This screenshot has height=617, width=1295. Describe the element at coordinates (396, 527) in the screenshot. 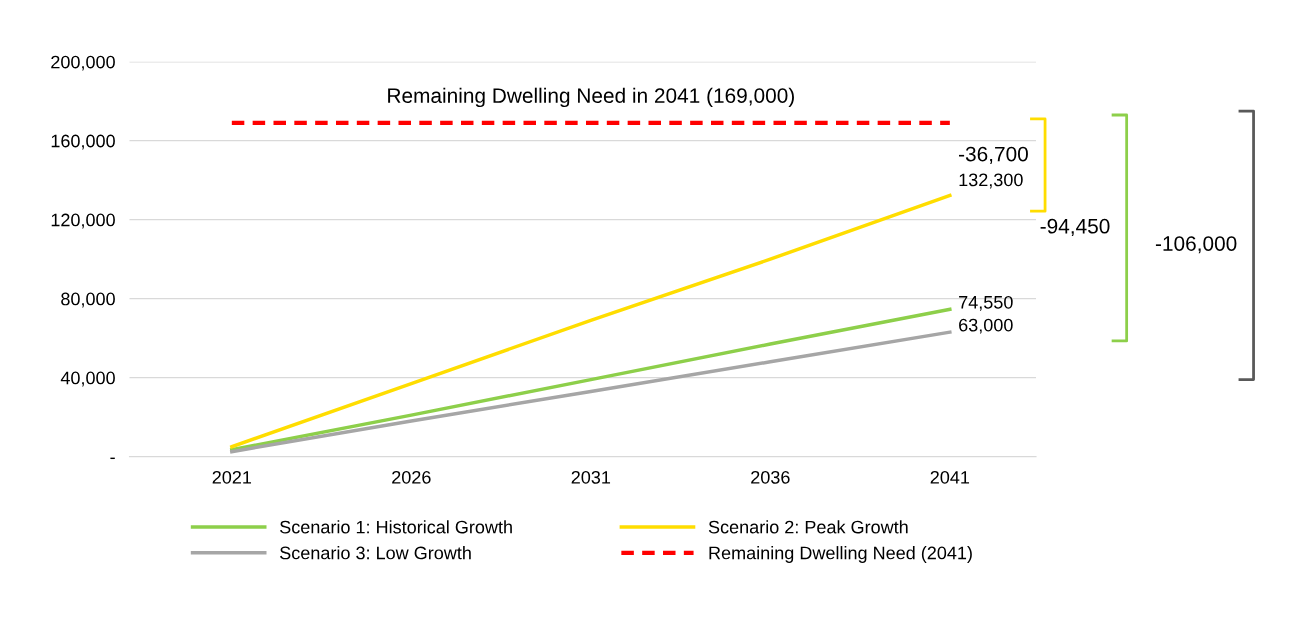

I see `legend-label: Scenario 1: Historical Growth` at that location.